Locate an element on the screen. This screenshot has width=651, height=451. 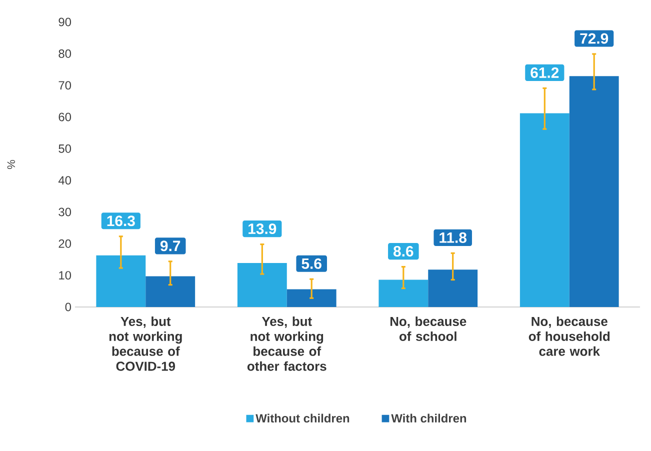
y-axis-title: % is located at coordinates (11, 164).